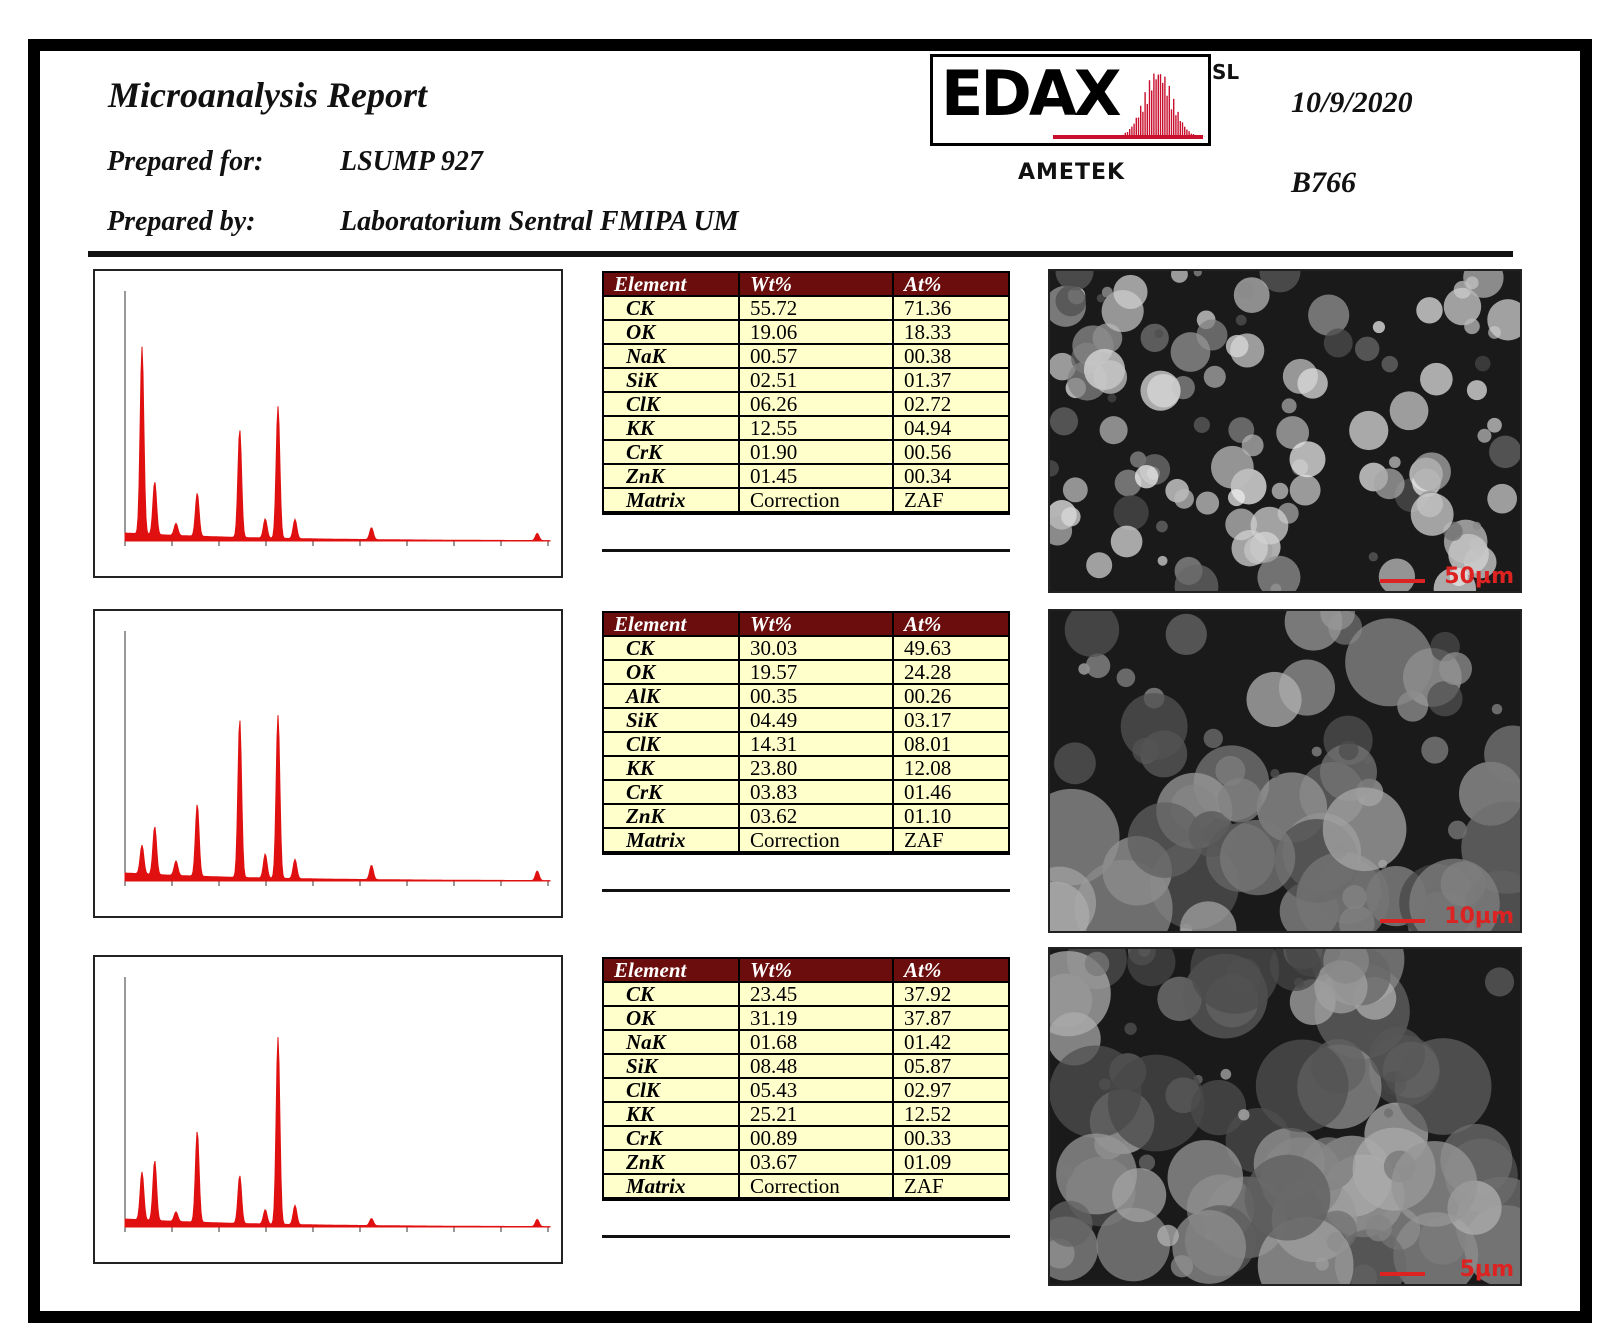  I want to click on sem-image: 50µm, so click(1285, 431).